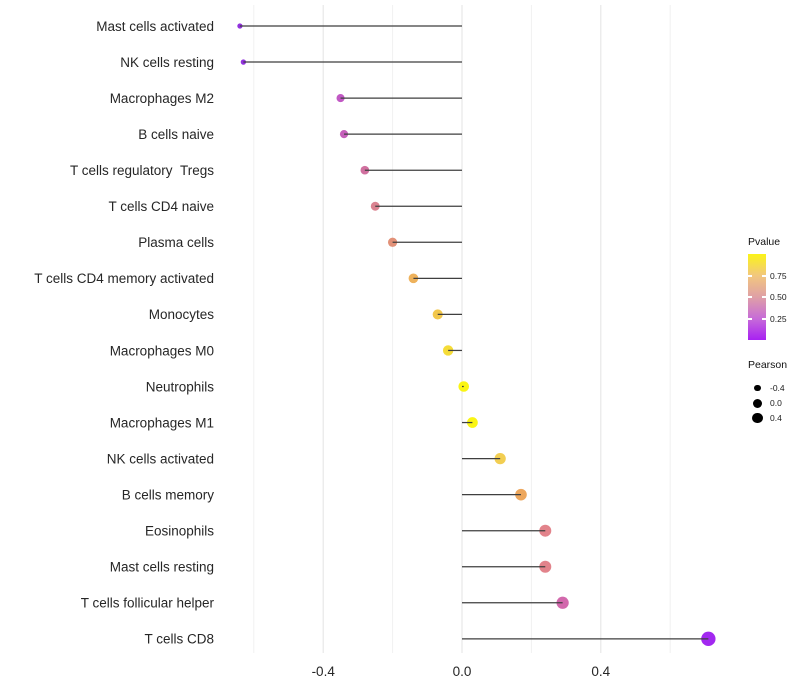 This screenshot has width=800, height=700. I want to click on y-axis-label: Macrophages M0, so click(162, 350).